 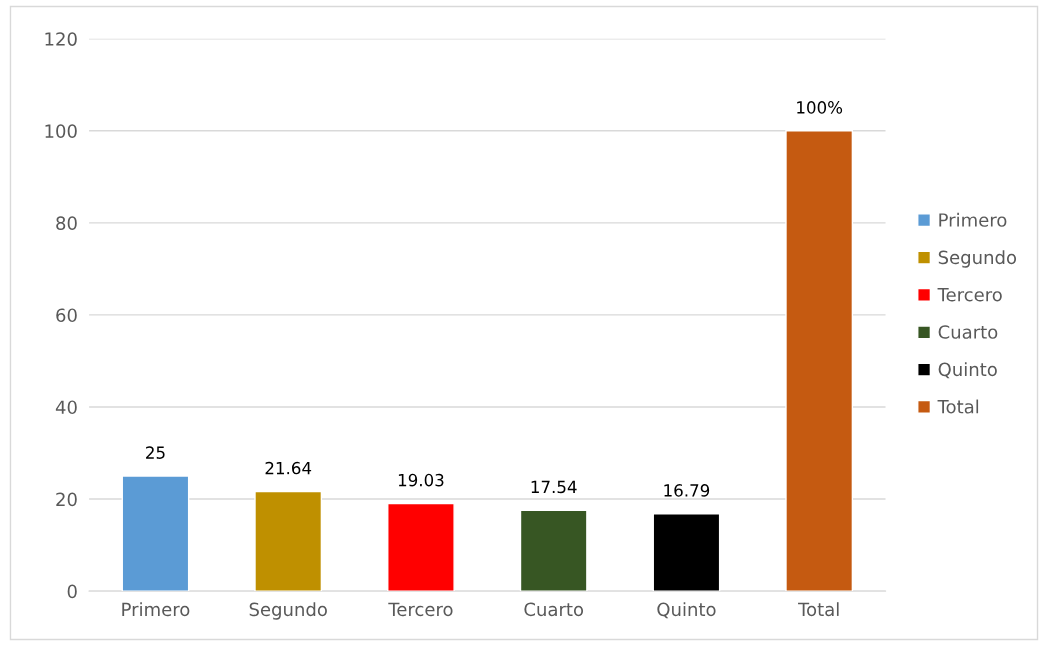 What do you see at coordinates (977, 259) in the screenshot?
I see `legend-label: Segundo` at bounding box center [977, 259].